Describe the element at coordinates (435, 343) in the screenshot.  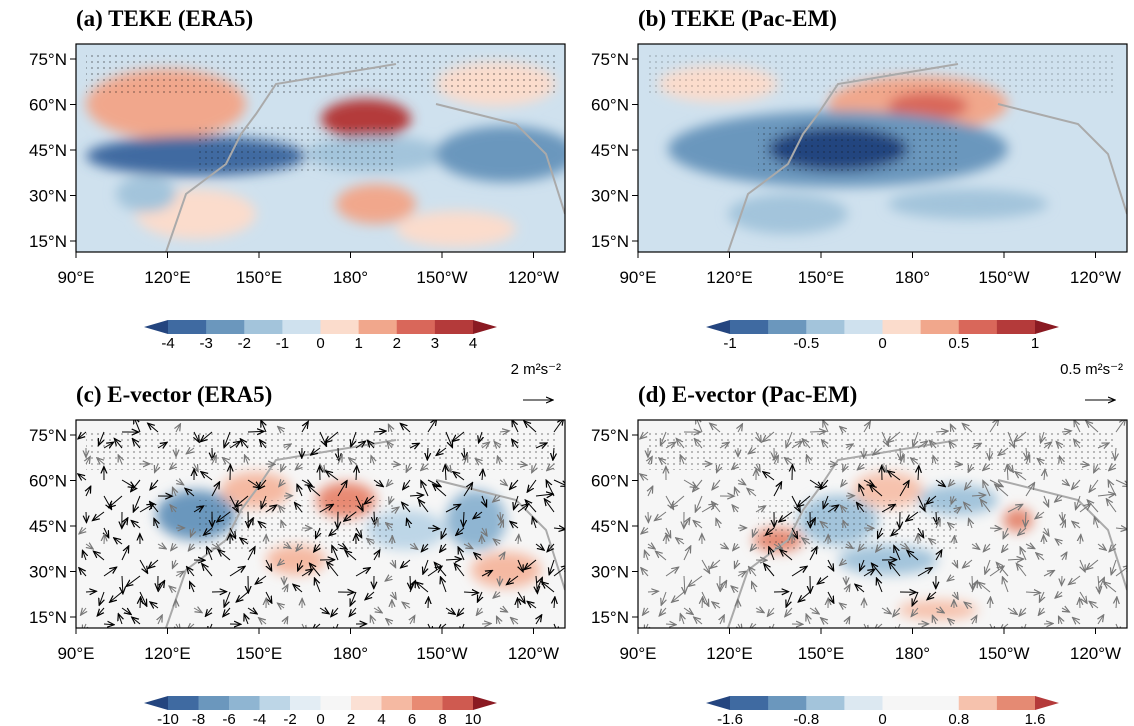
I see `colorbar-label: 3` at that location.